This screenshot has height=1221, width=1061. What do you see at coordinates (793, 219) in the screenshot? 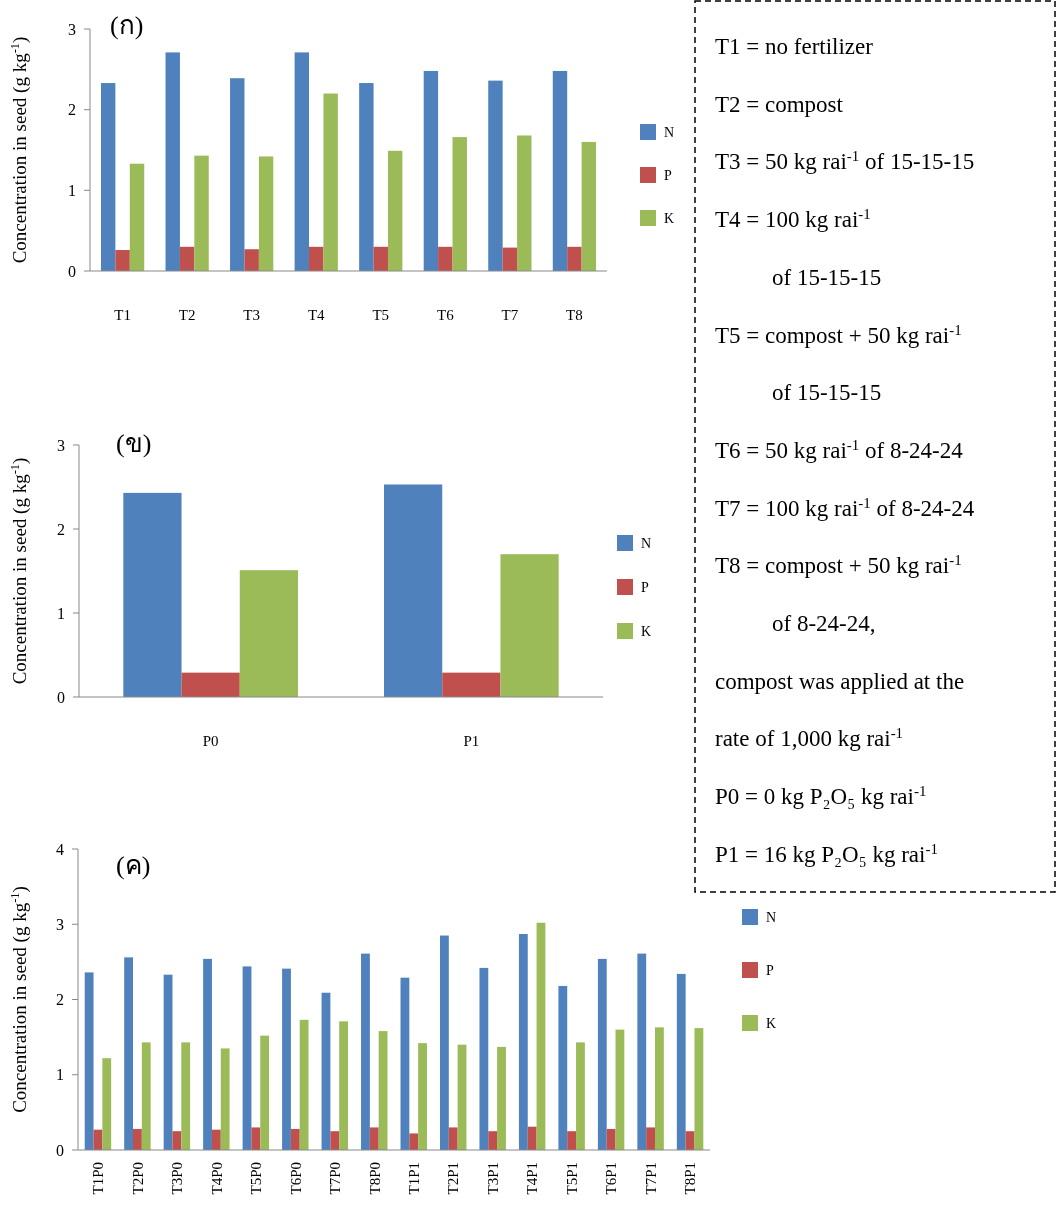
I see `text: T4 = 100 kg rai$^{-1}$` at bounding box center [793, 219].